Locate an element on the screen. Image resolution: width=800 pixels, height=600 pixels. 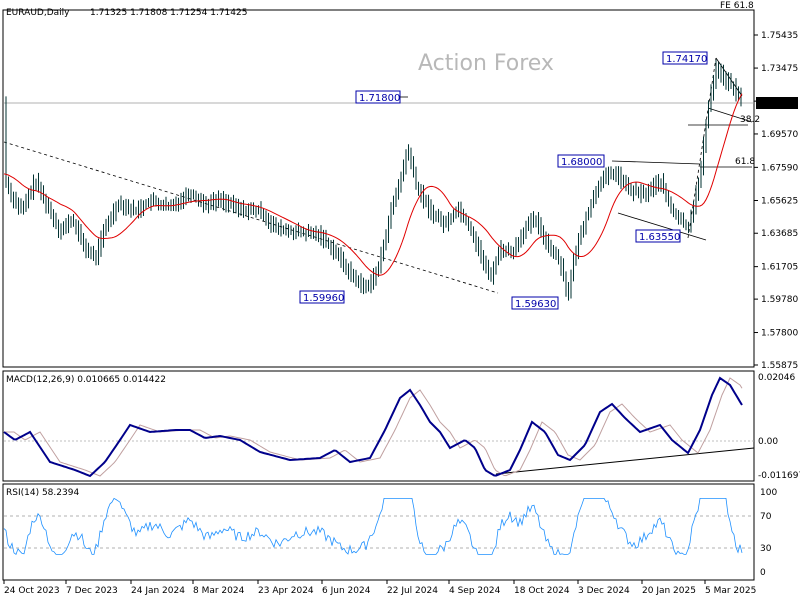
current-price-box is located at coordinates (777, 103).